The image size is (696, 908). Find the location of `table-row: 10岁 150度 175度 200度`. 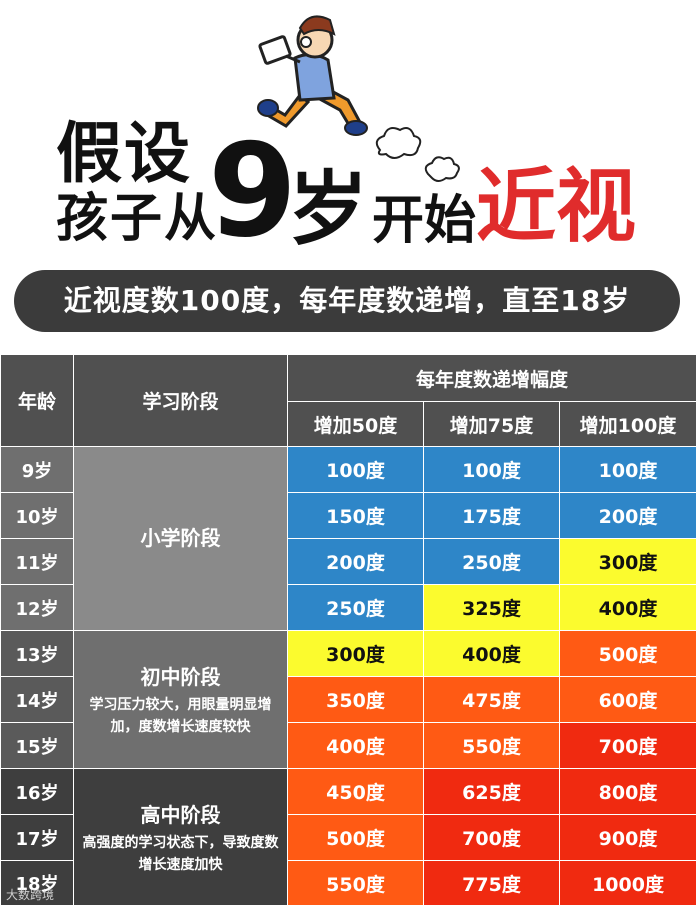

table-row: 10岁 150度 175度 200度 is located at coordinates (348, 515).